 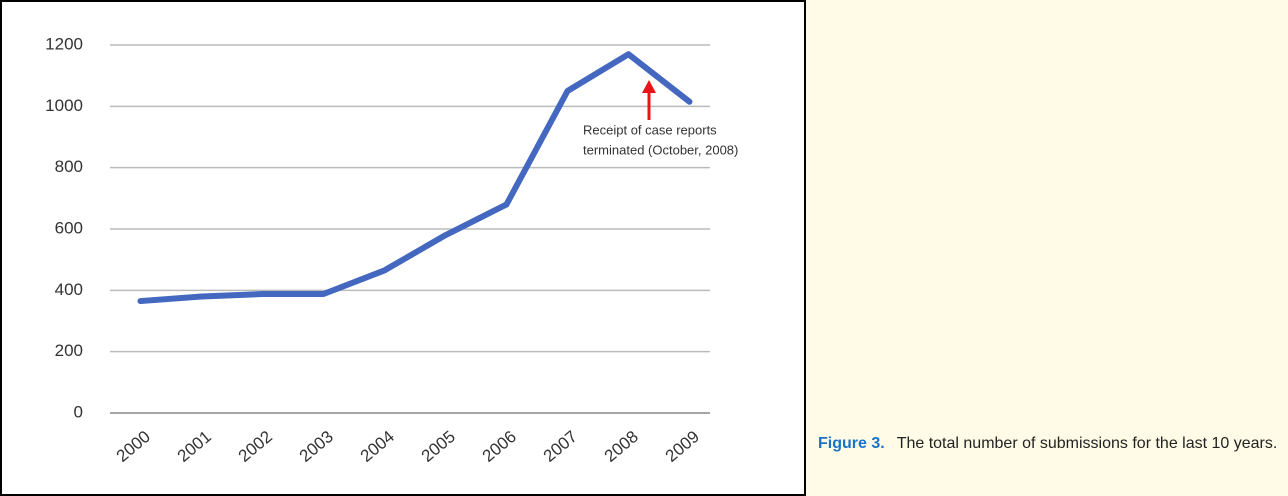 What do you see at coordinates (69, 166) in the screenshot?
I see `y-tick-label: 800` at bounding box center [69, 166].